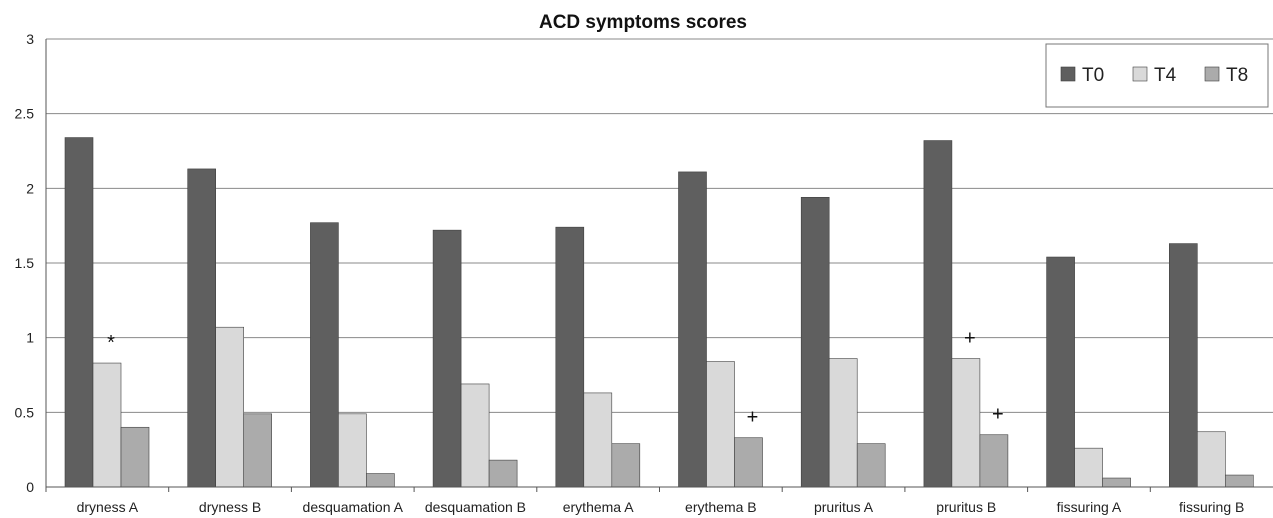 This screenshot has width=1273, height=518. What do you see at coordinates (25, 114) in the screenshot?
I see `y-tick-label: 2.5` at bounding box center [25, 114].